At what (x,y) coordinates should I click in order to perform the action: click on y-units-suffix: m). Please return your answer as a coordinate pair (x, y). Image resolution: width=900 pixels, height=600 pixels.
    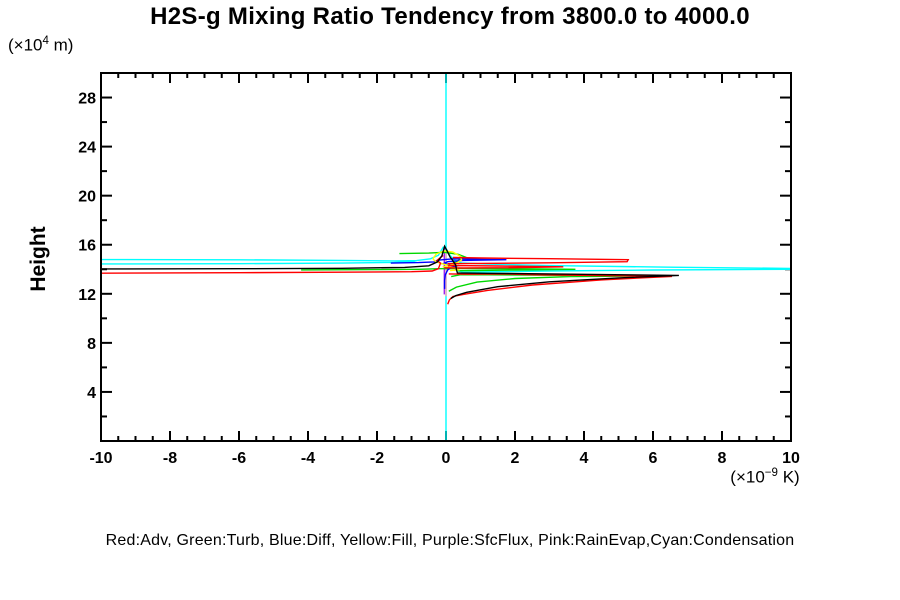
    Looking at the image, I should click on (61, 45).